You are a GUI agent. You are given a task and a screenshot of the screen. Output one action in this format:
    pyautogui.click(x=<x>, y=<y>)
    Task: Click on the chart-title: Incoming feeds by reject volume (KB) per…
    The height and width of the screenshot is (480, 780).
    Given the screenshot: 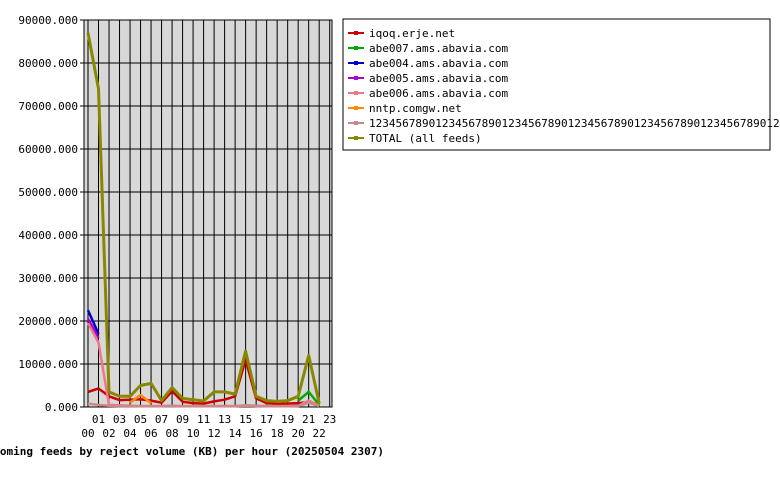 What is the action you would take?
    pyautogui.click(x=192, y=451)
    